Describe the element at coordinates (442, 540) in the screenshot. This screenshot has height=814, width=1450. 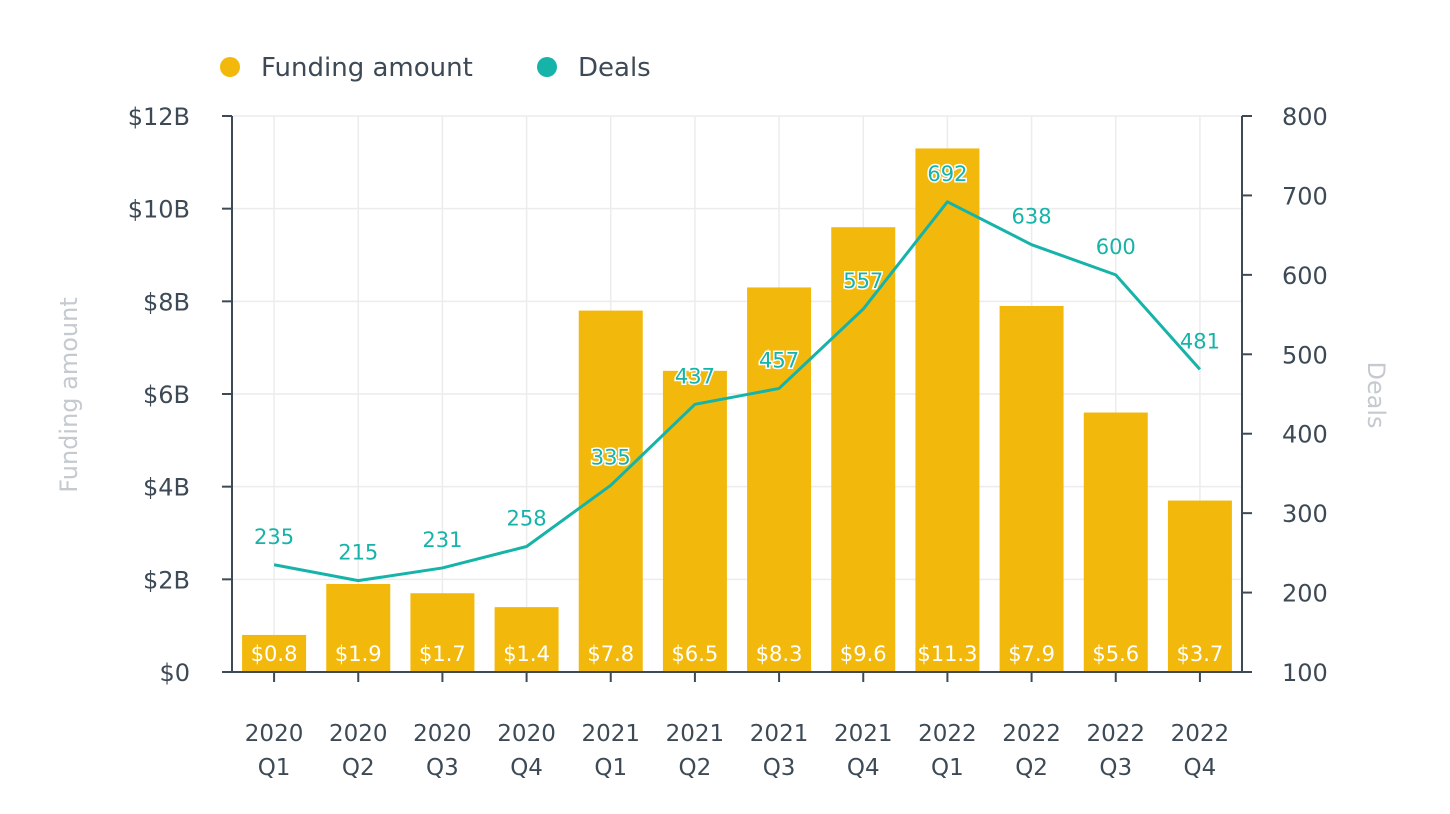
I see `deals-value-label: 231` at that location.